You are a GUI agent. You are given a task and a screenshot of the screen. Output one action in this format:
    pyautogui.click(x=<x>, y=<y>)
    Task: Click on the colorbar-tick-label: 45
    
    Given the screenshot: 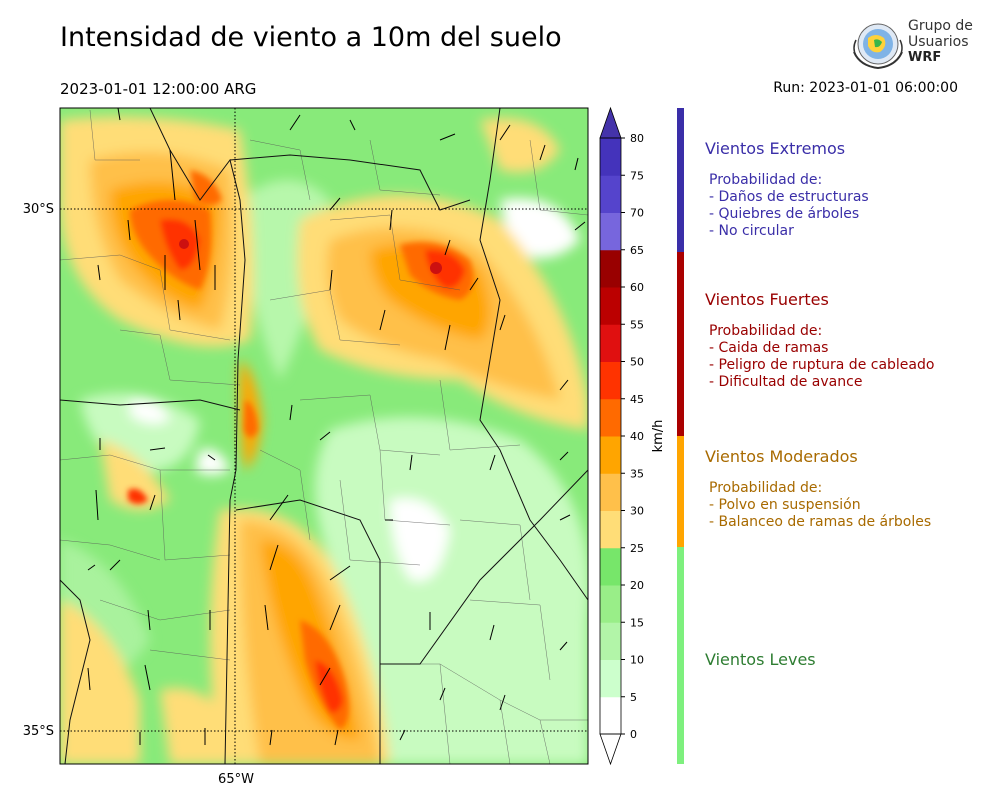 What is the action you would take?
    pyautogui.click(x=637, y=399)
    